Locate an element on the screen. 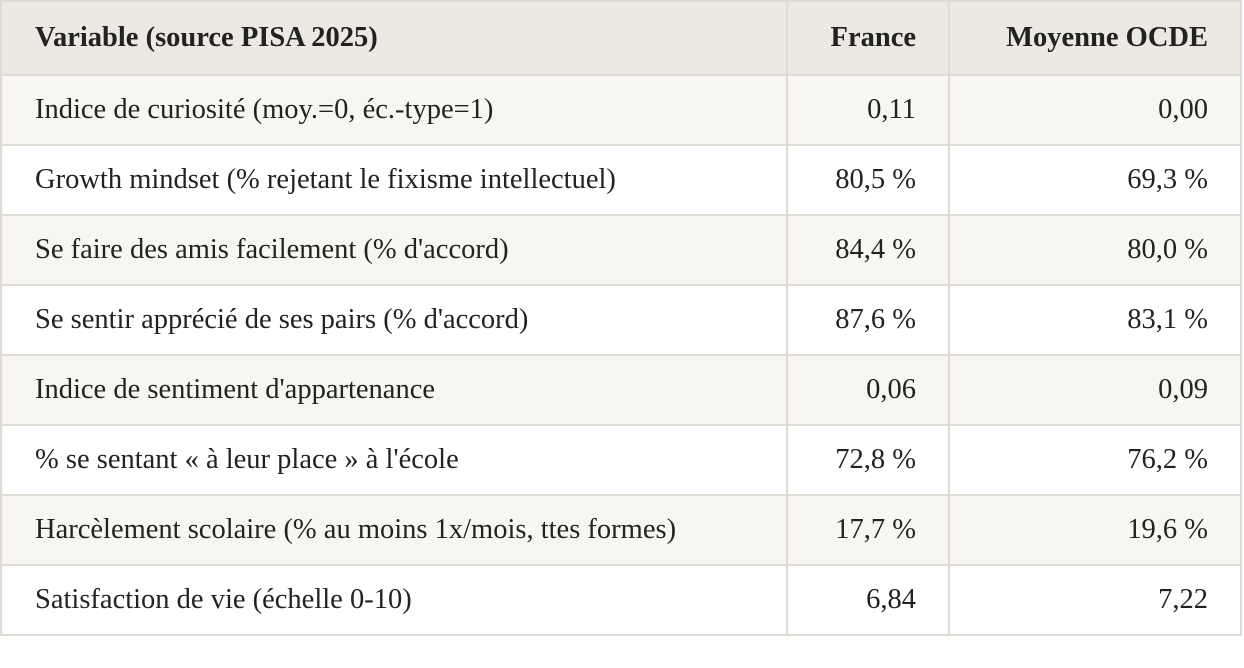 The image size is (1244, 668). cell-france: 84,4 % is located at coordinates (868, 250).